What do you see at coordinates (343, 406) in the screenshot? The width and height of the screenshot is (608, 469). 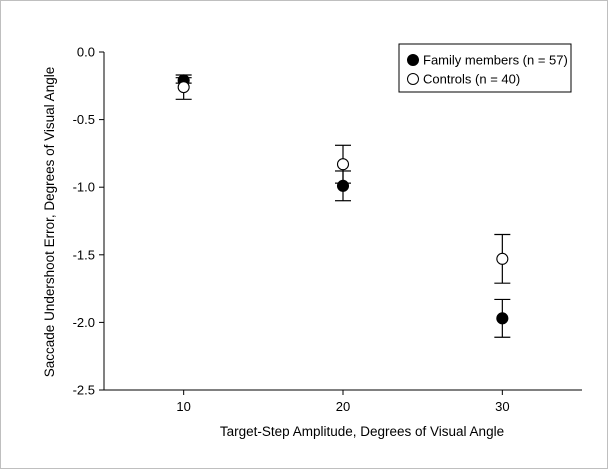 I see `x-tick-label: 20` at bounding box center [343, 406].